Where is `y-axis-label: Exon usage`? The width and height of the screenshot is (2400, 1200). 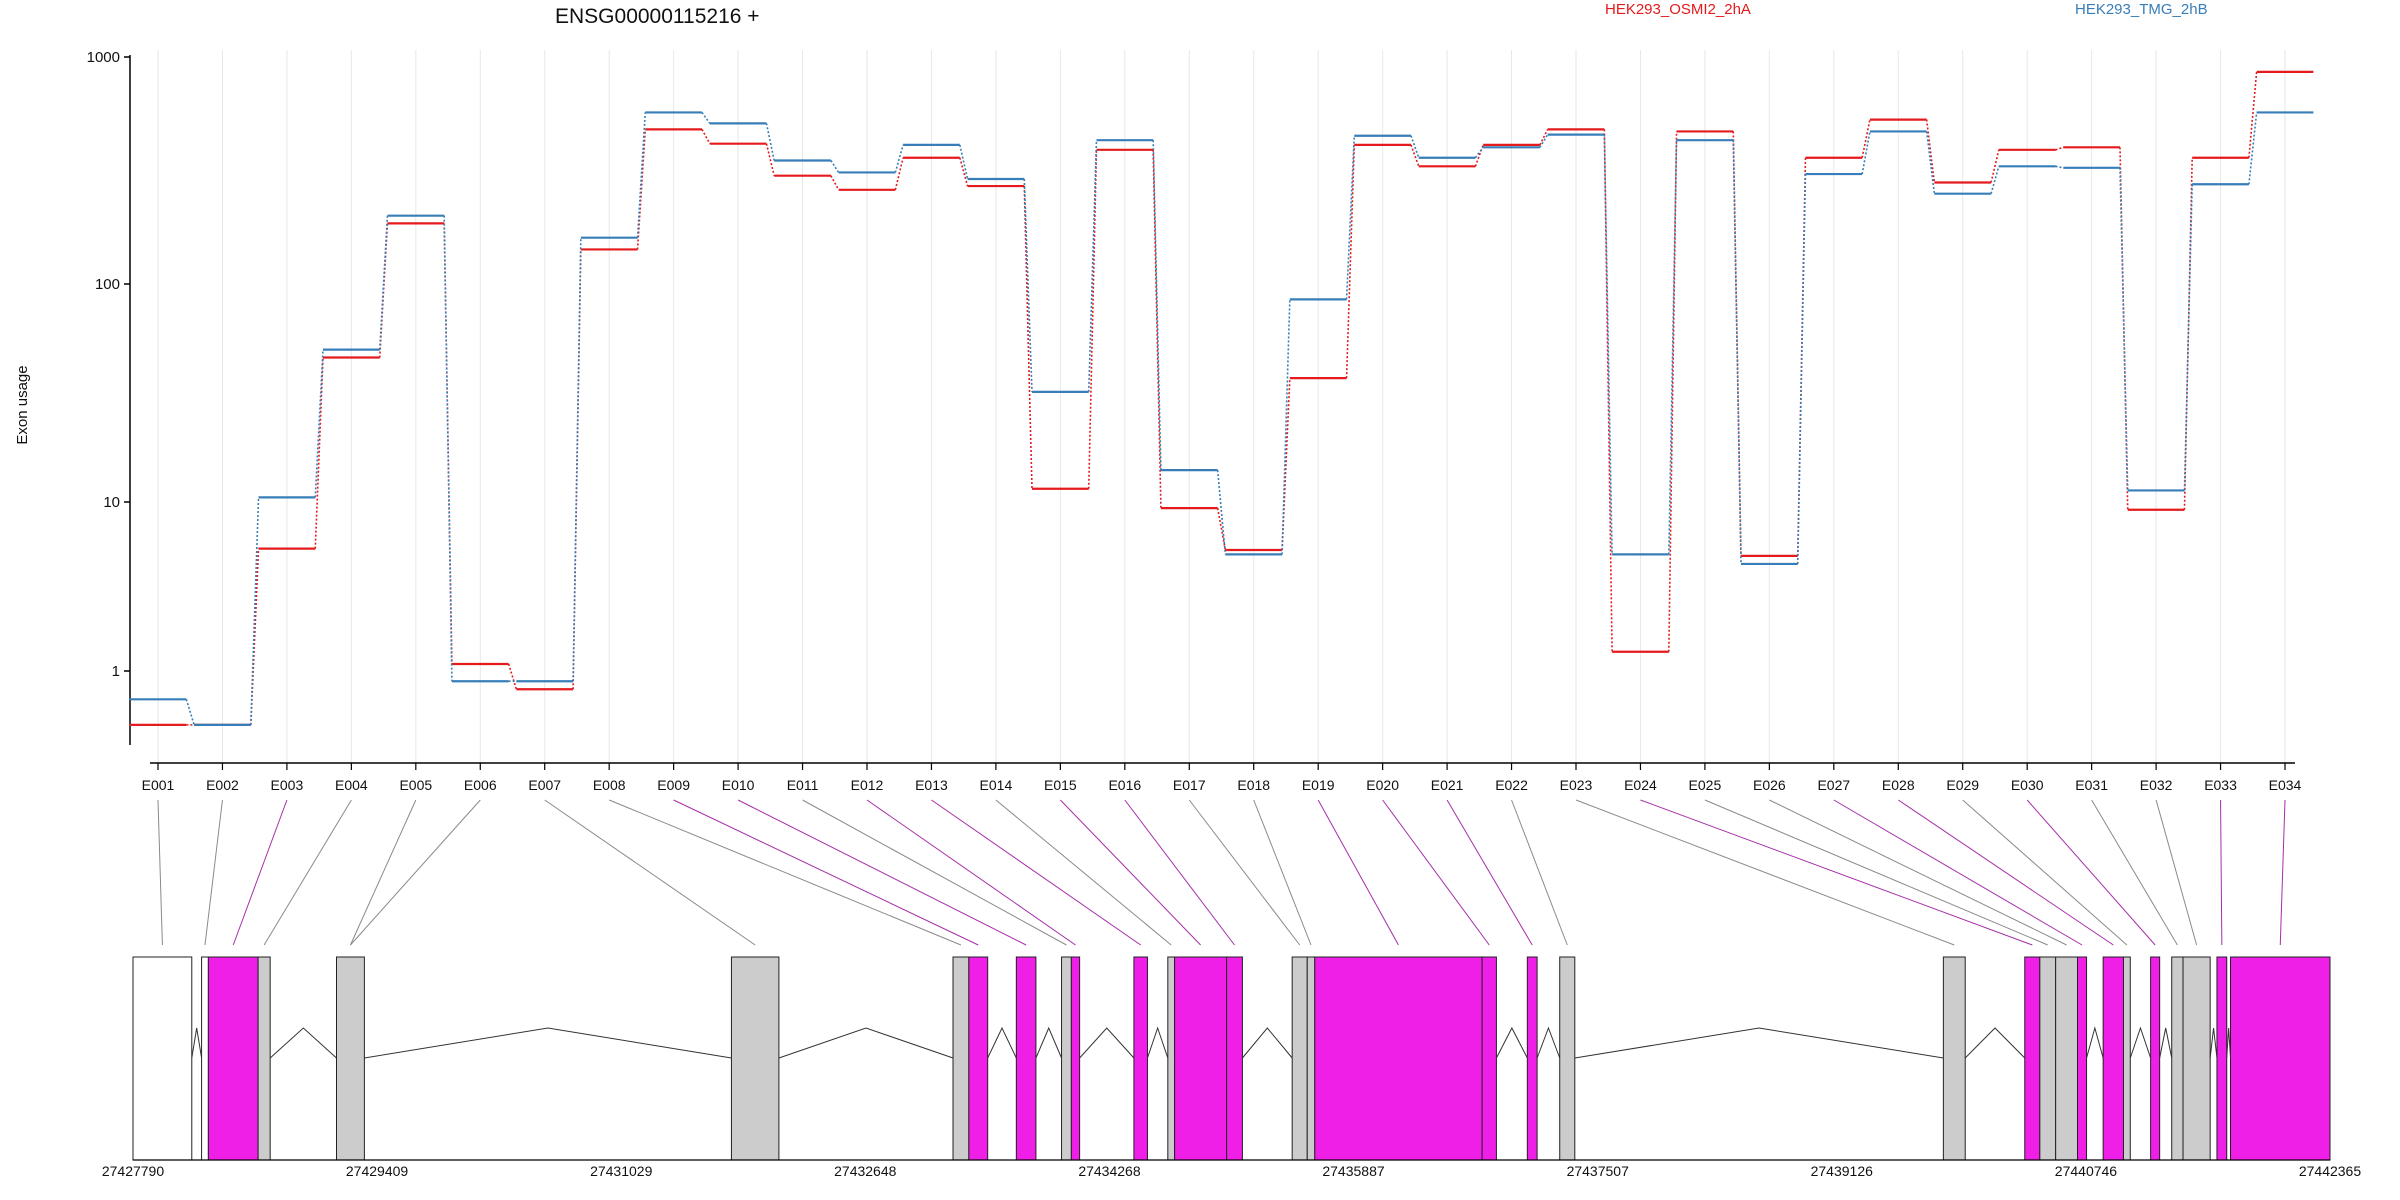
y-axis-label: Exon usage is located at coordinates (22, 404).